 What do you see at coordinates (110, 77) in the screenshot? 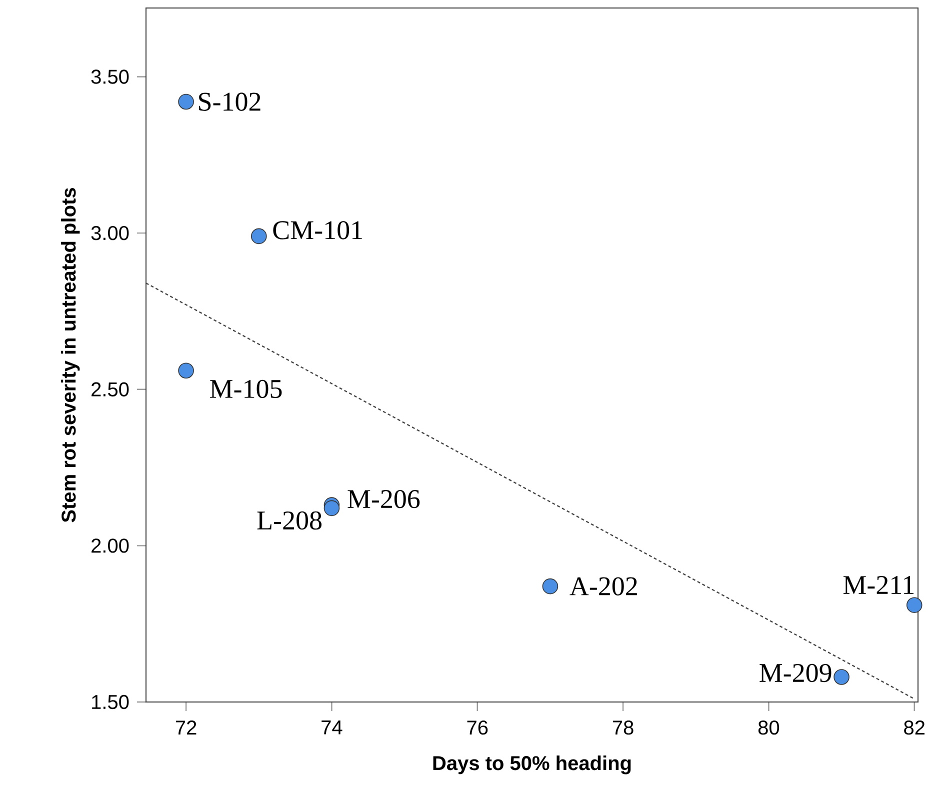
I see `y-tick-label: 3.50` at bounding box center [110, 77].